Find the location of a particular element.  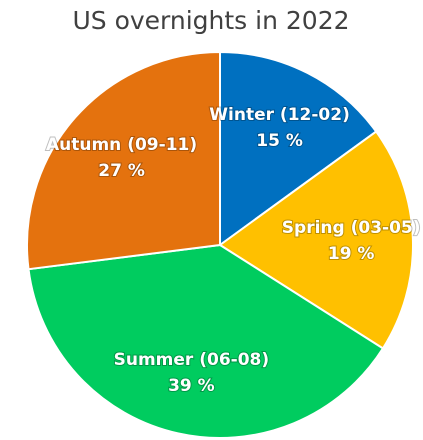

slice-label: Autumn (09-11) is located at coordinates (121, 145).